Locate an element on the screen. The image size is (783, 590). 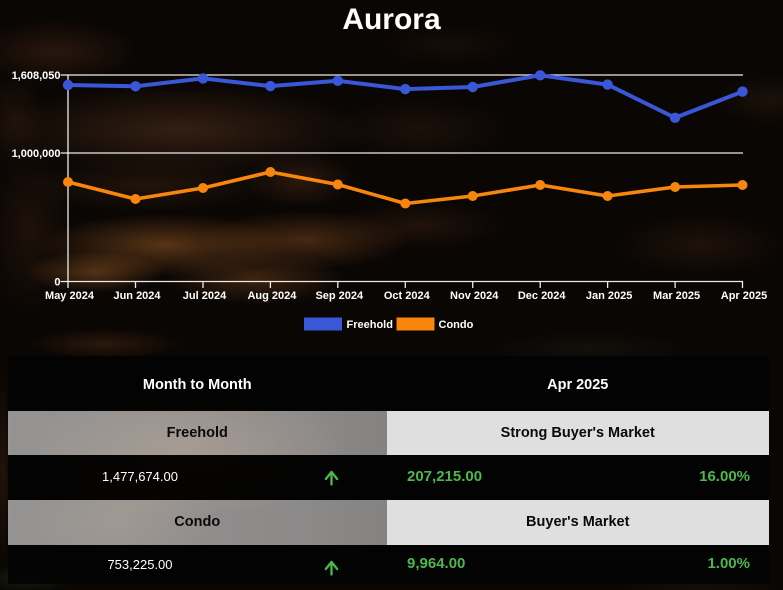
svg-text: Aug 2024 is located at coordinates (272, 296).